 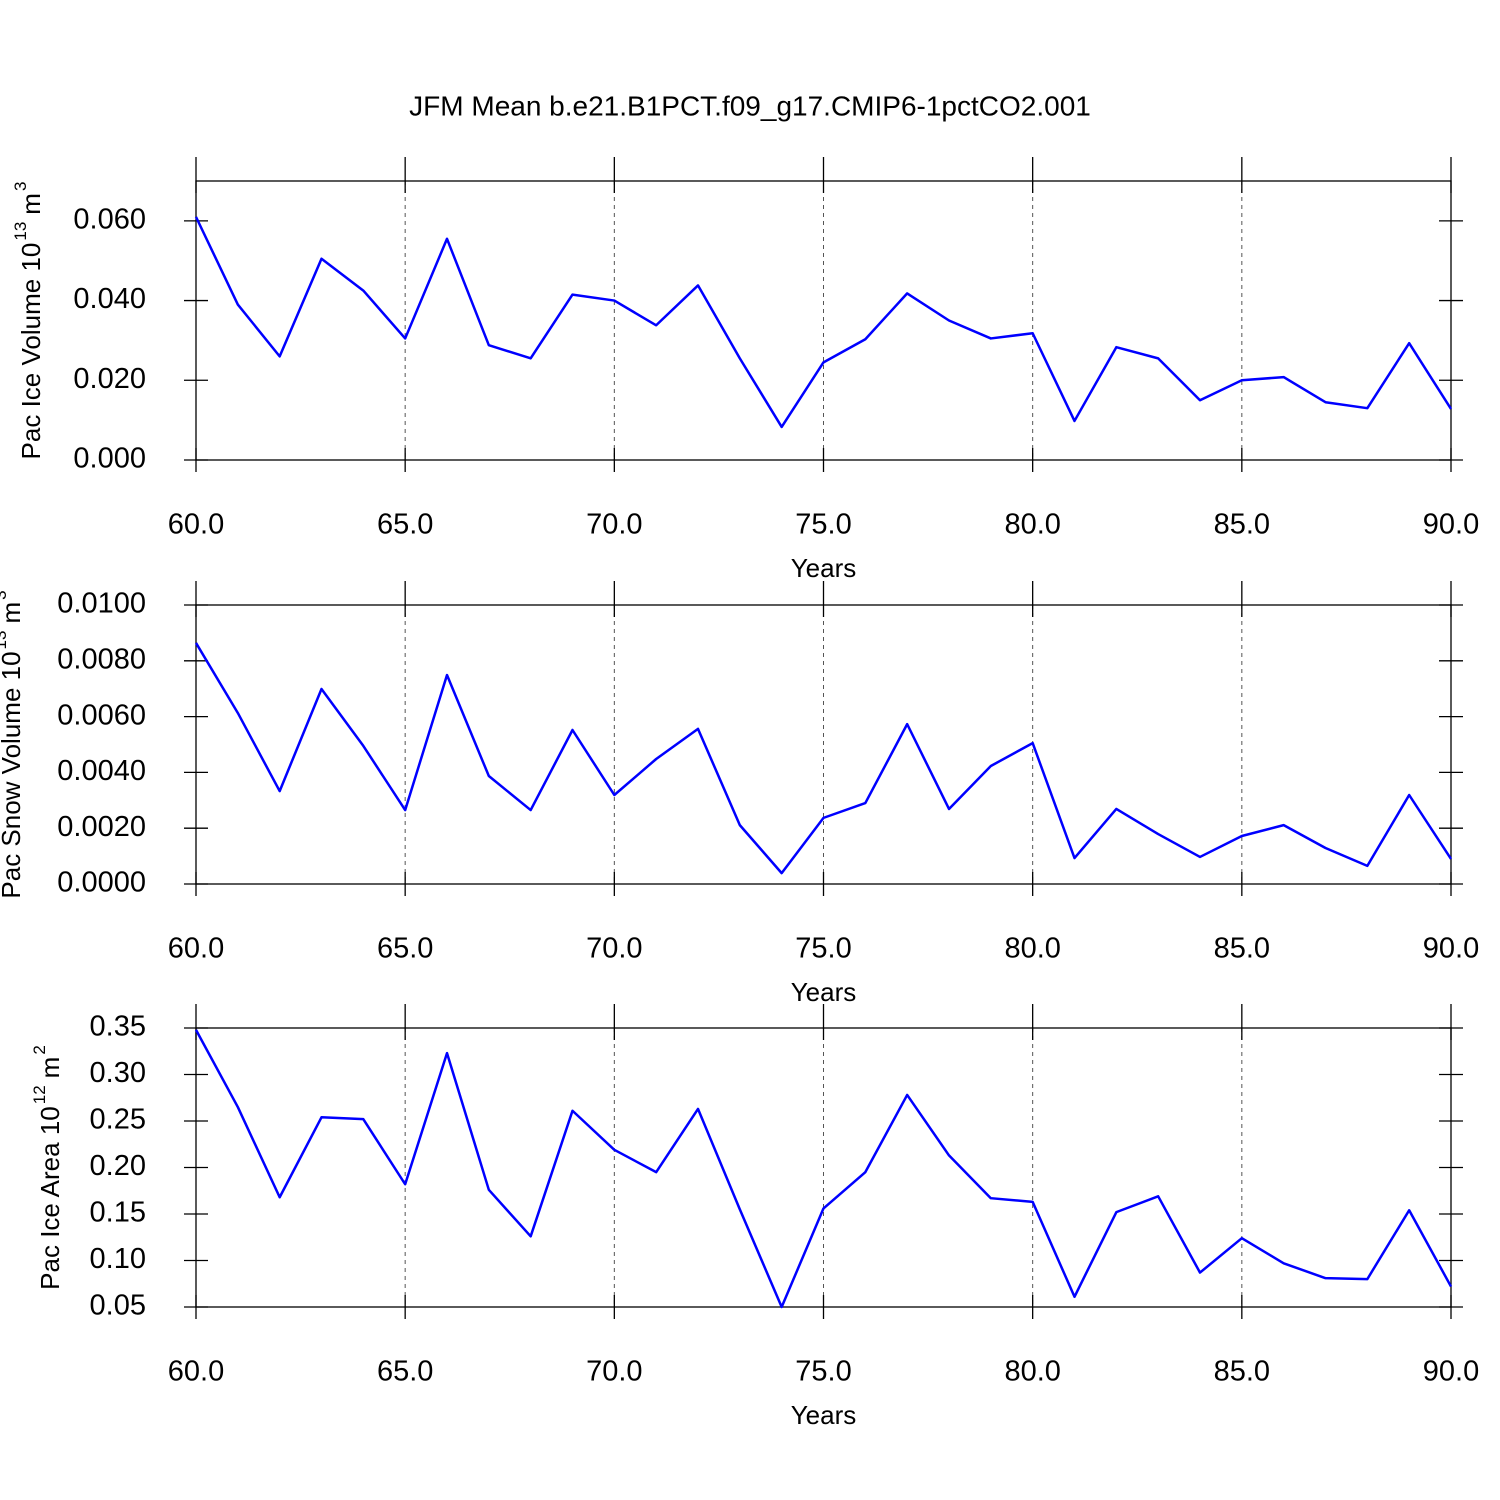 I want to click on y-axis-label: Pac Ice Area 10 12 m 2, so click(x=47, y=1167).